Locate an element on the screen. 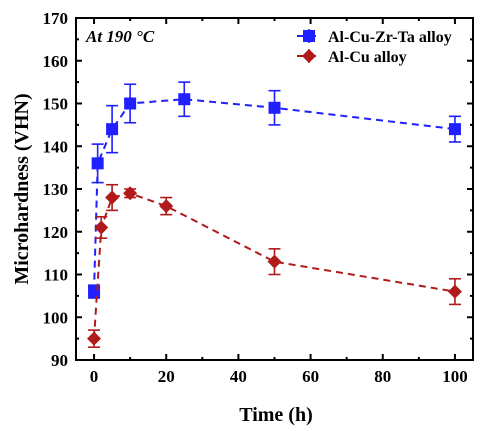 The height and width of the screenshot is (431, 489). legend-item-al-cu: Al-Cu alloy is located at coordinates (352, 57).